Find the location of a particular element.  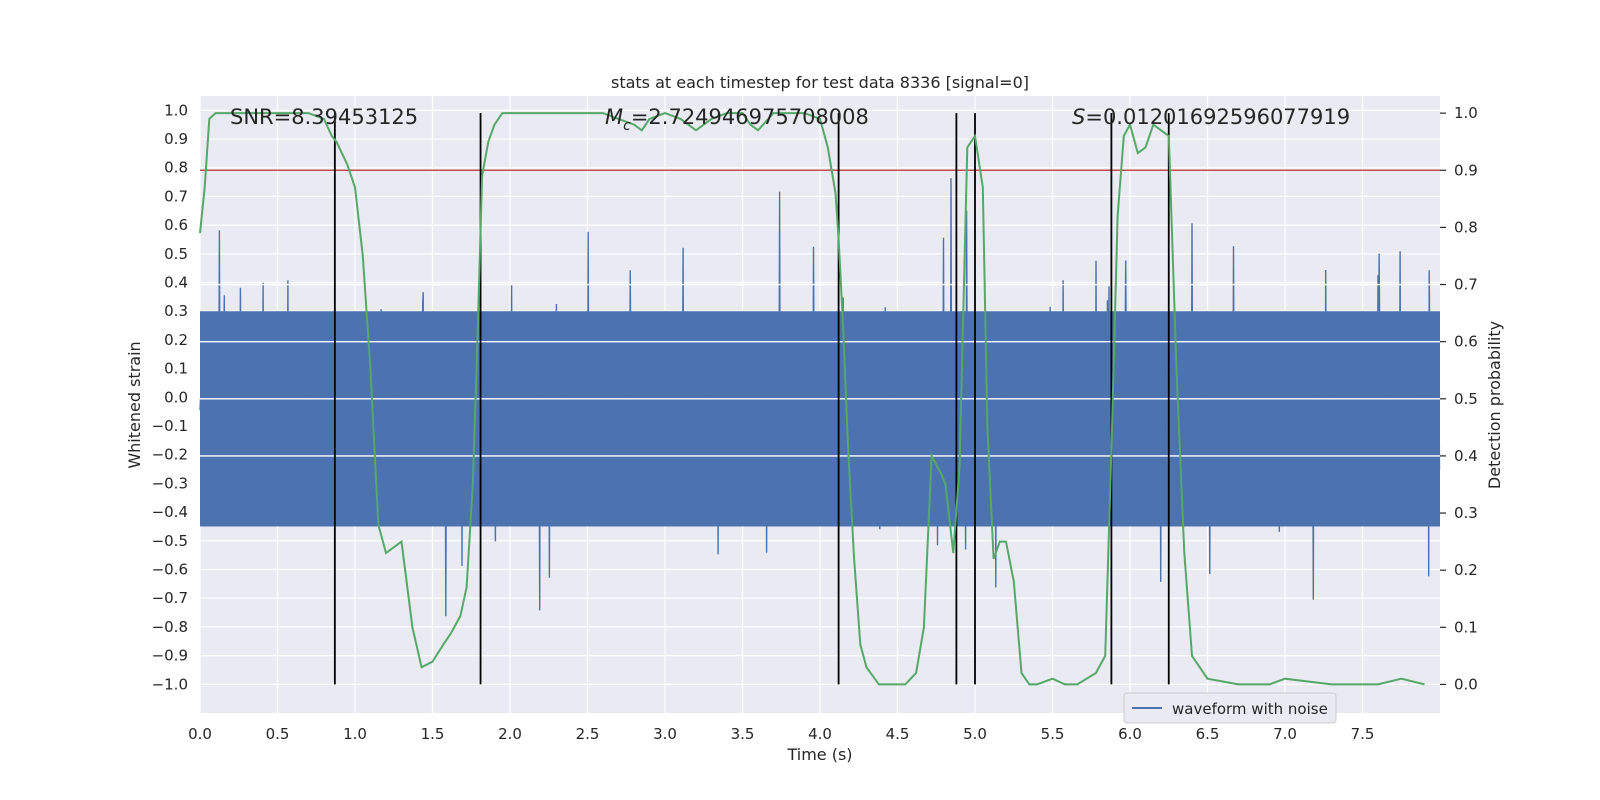

x-tick-label: 1.0 is located at coordinates (355, 734).